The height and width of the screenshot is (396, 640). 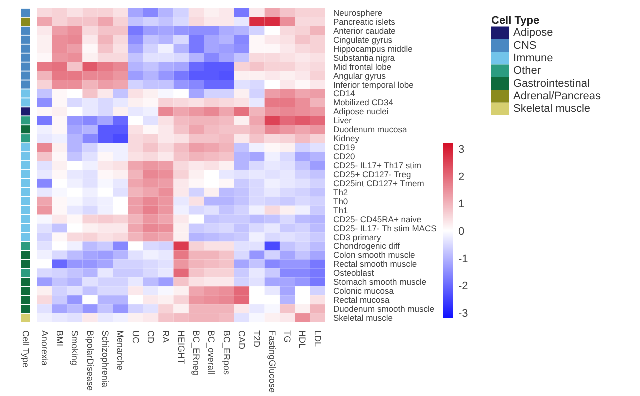 I want to click on x-tick-label: BC_ERneg, so click(x=197, y=353).